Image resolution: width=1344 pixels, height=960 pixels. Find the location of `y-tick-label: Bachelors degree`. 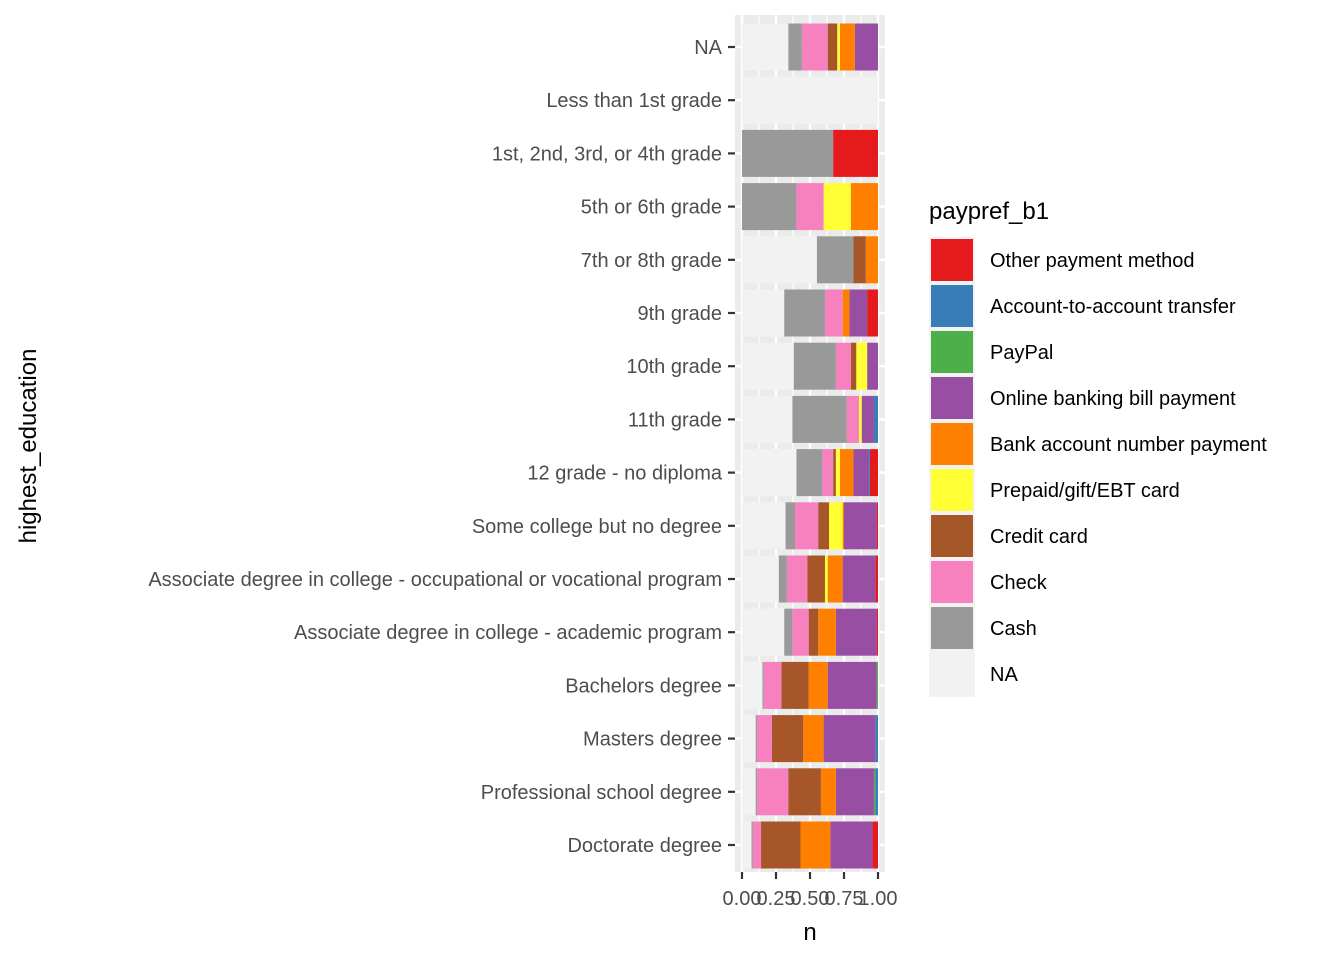

y-tick-label: Bachelors degree is located at coordinates (643, 686).